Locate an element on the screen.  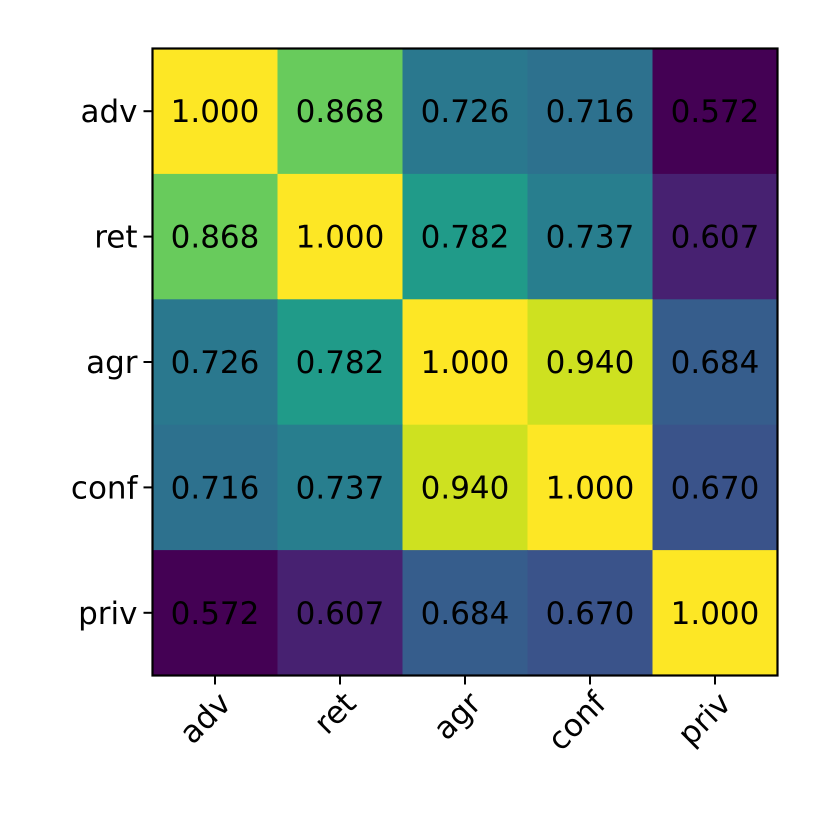
heatmap-cell-agr-ret is located at coordinates (340, 362).